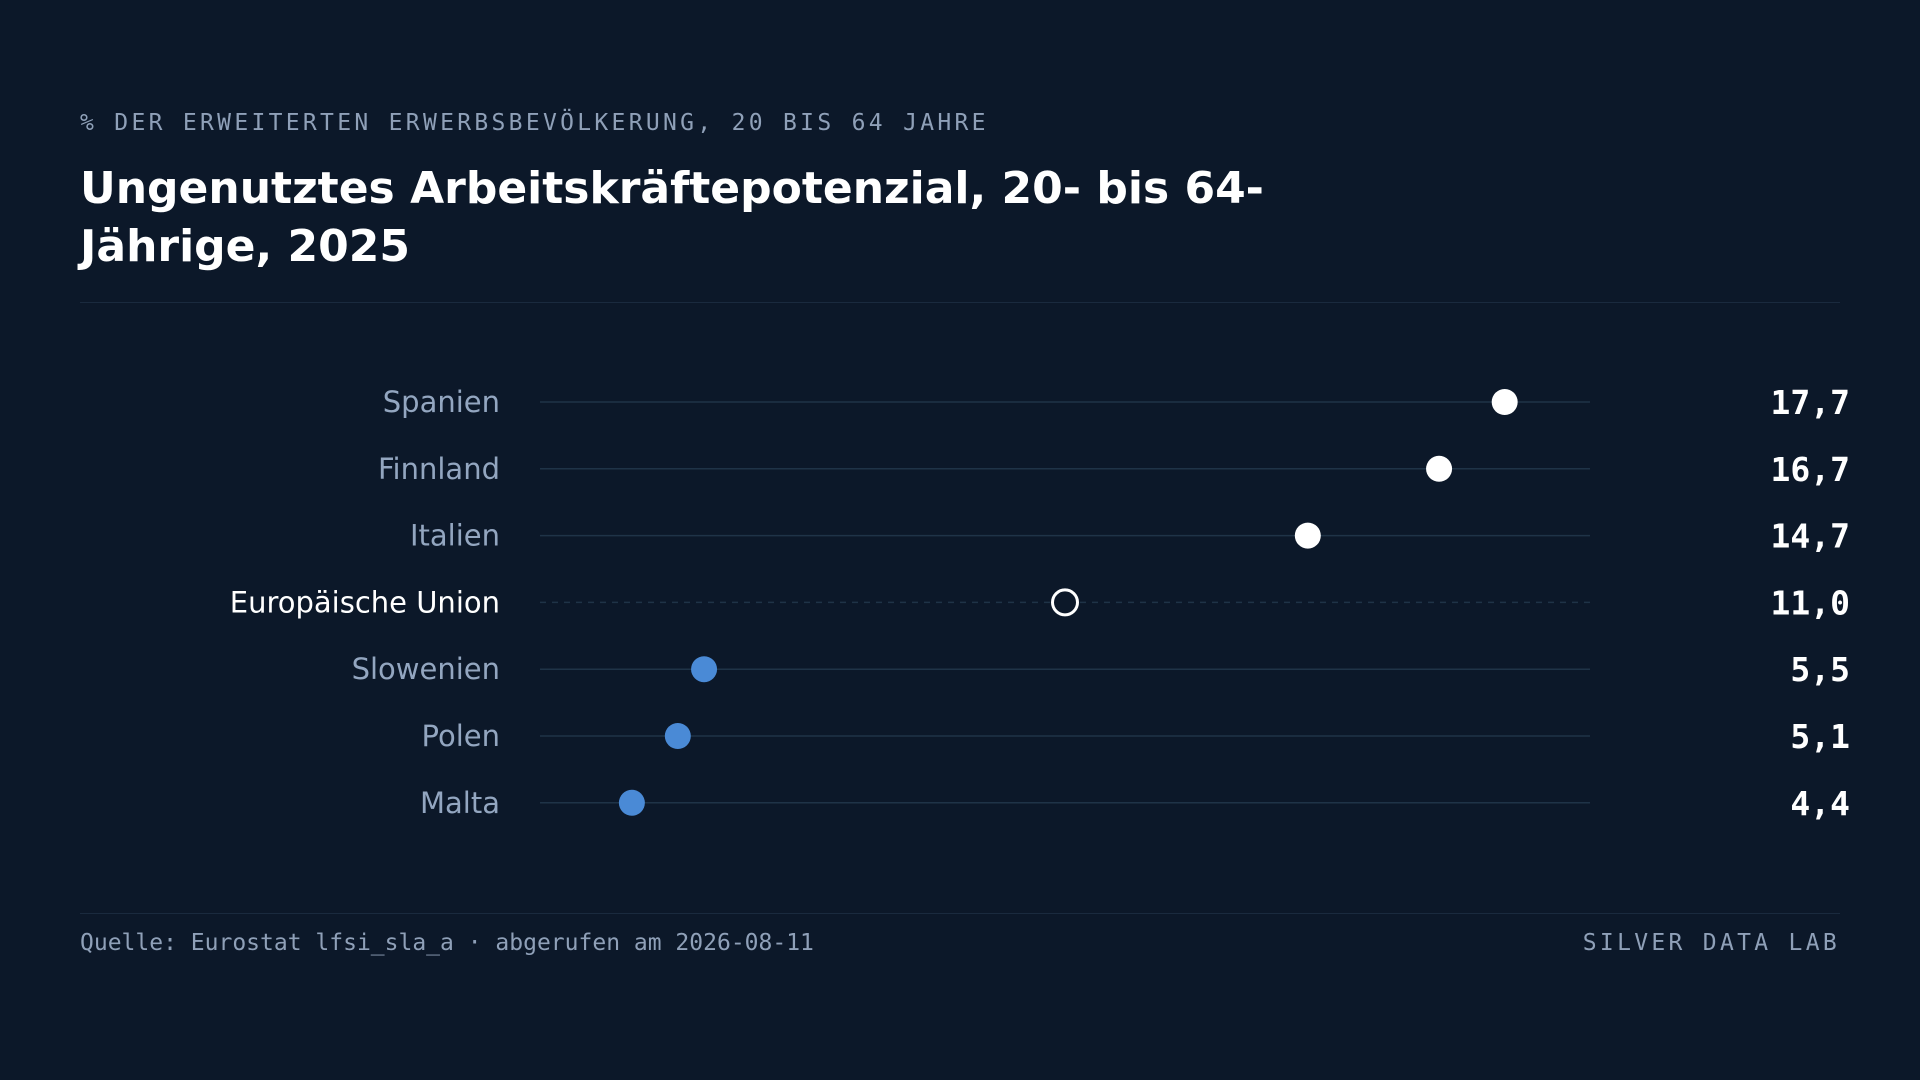  What do you see at coordinates (1114, 469) in the screenshot?
I see `chart-row: Finnland 16,7` at bounding box center [1114, 469].